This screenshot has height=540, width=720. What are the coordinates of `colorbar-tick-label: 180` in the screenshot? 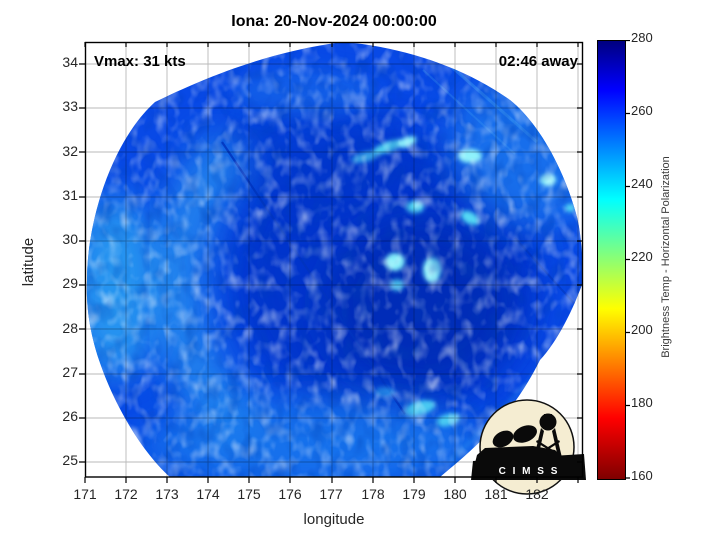 It's located at (642, 402).